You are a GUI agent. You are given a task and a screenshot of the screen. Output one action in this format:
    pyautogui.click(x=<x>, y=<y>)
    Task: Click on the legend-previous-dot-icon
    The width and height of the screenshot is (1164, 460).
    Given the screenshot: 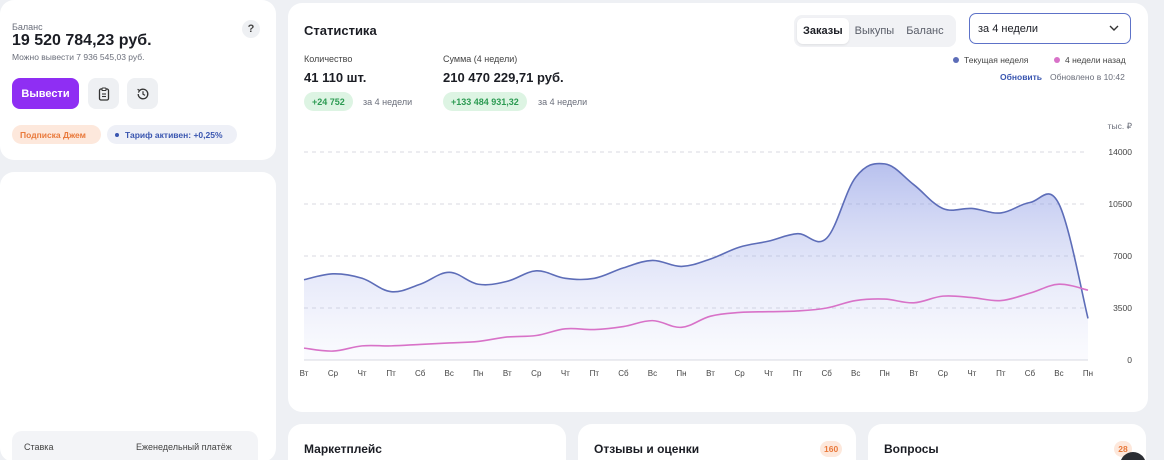 What is the action you would take?
    pyautogui.click(x=1057, y=60)
    